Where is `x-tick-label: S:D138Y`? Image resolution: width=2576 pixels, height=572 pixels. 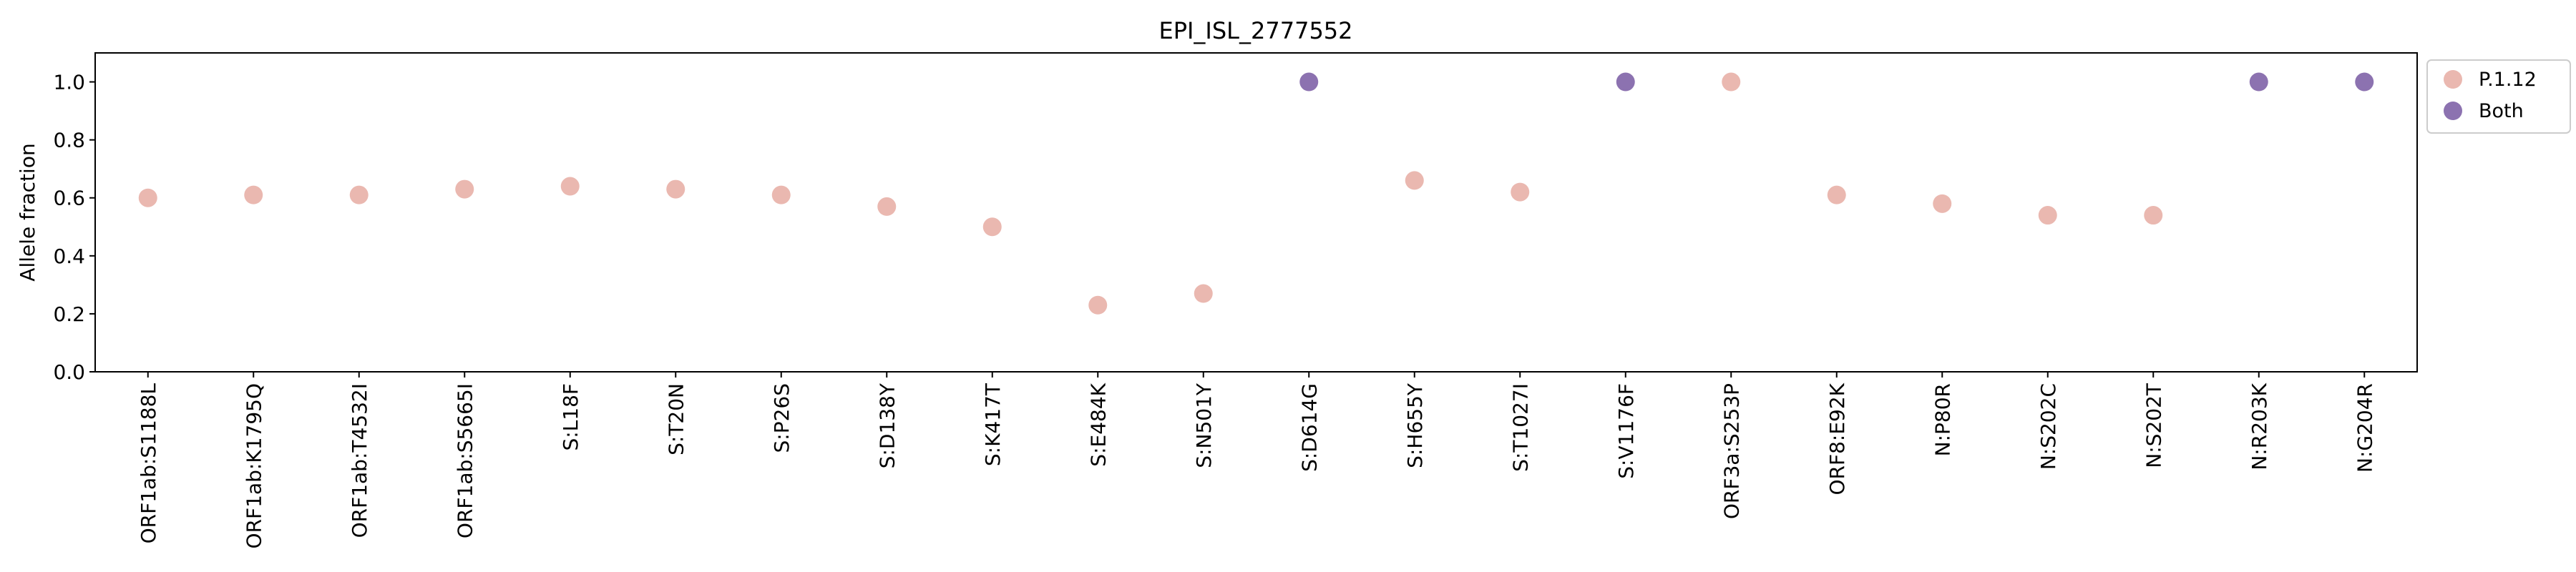
x-tick-label: S:D138Y is located at coordinates (887, 425).